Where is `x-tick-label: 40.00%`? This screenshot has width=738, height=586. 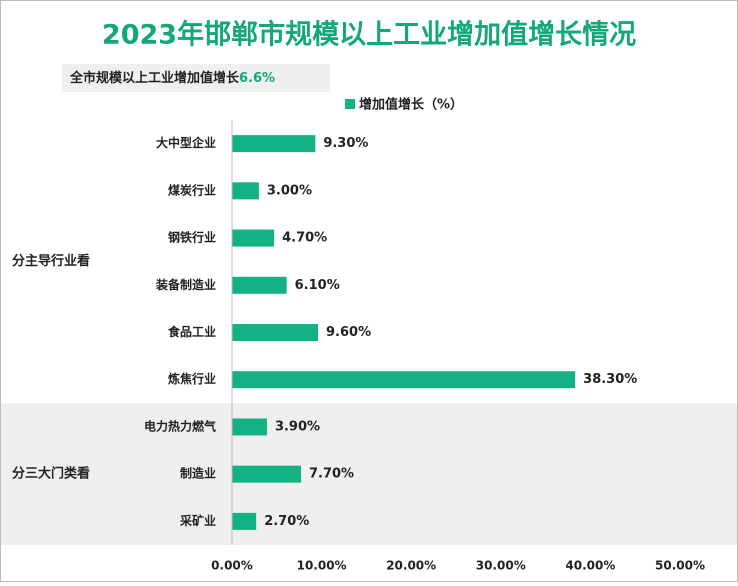 x-tick-label: 40.00% is located at coordinates (590, 566).